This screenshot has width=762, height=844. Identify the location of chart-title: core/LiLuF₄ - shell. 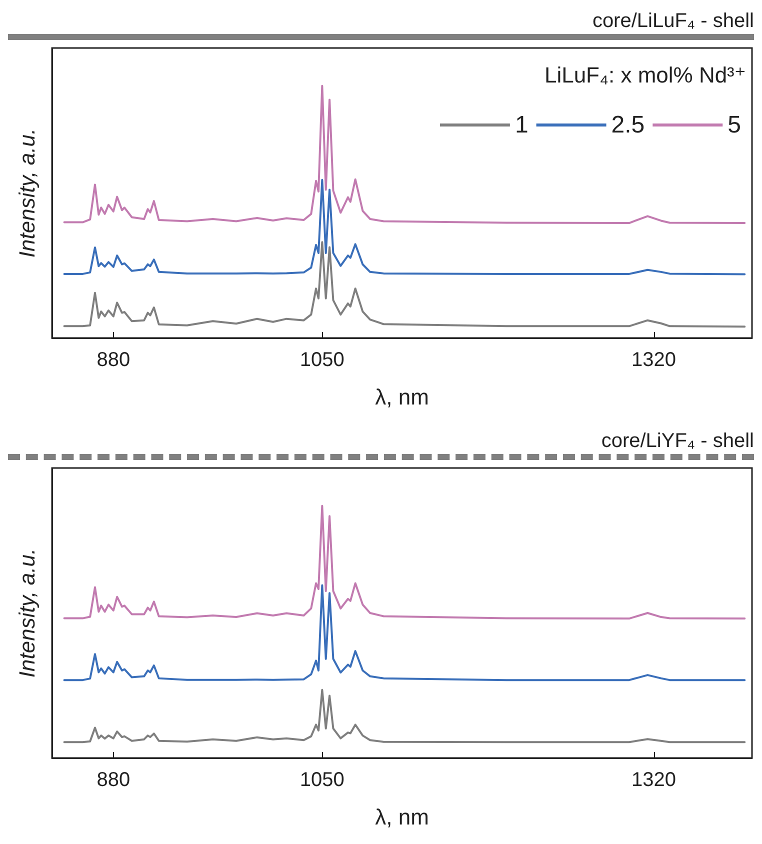
(672, 21).